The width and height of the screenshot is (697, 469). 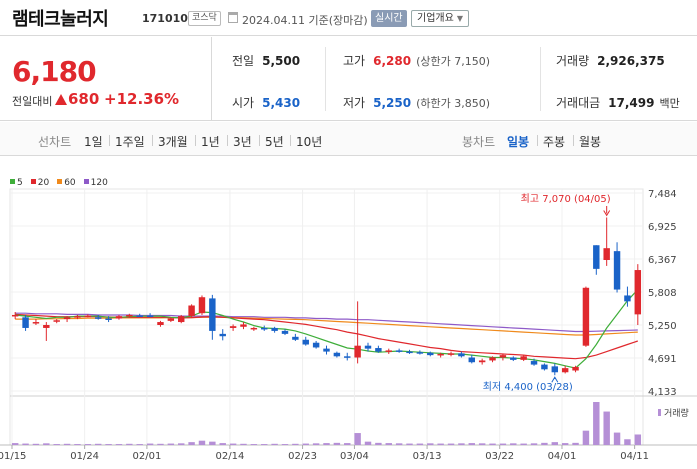 What do you see at coordinates (210, 142) in the screenshot?
I see `line-period-3: 1년` at bounding box center [210, 142].